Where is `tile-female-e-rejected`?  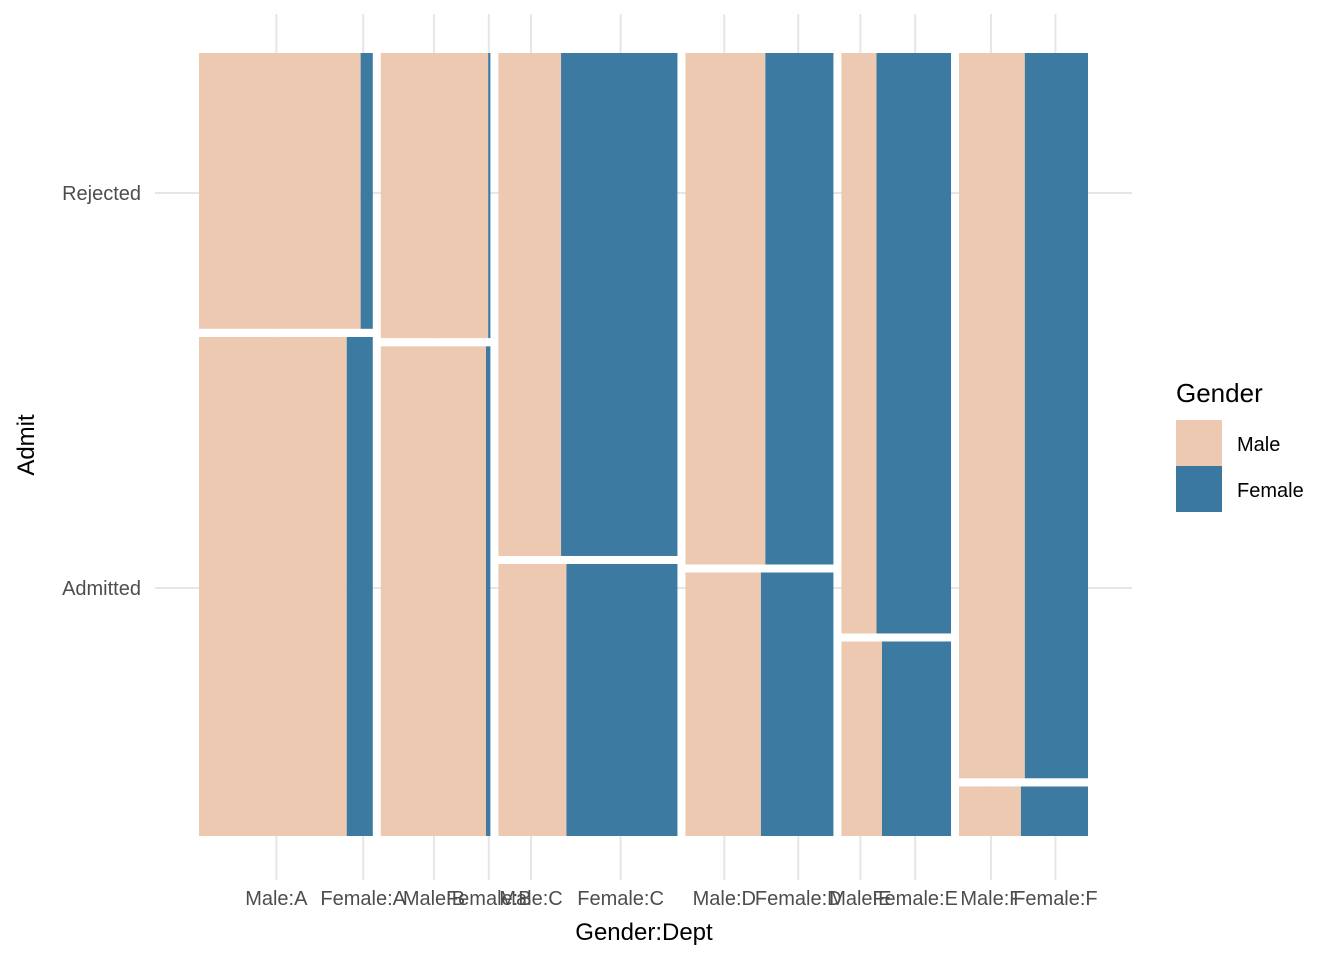 tile-female-e-rejected is located at coordinates (914, 343).